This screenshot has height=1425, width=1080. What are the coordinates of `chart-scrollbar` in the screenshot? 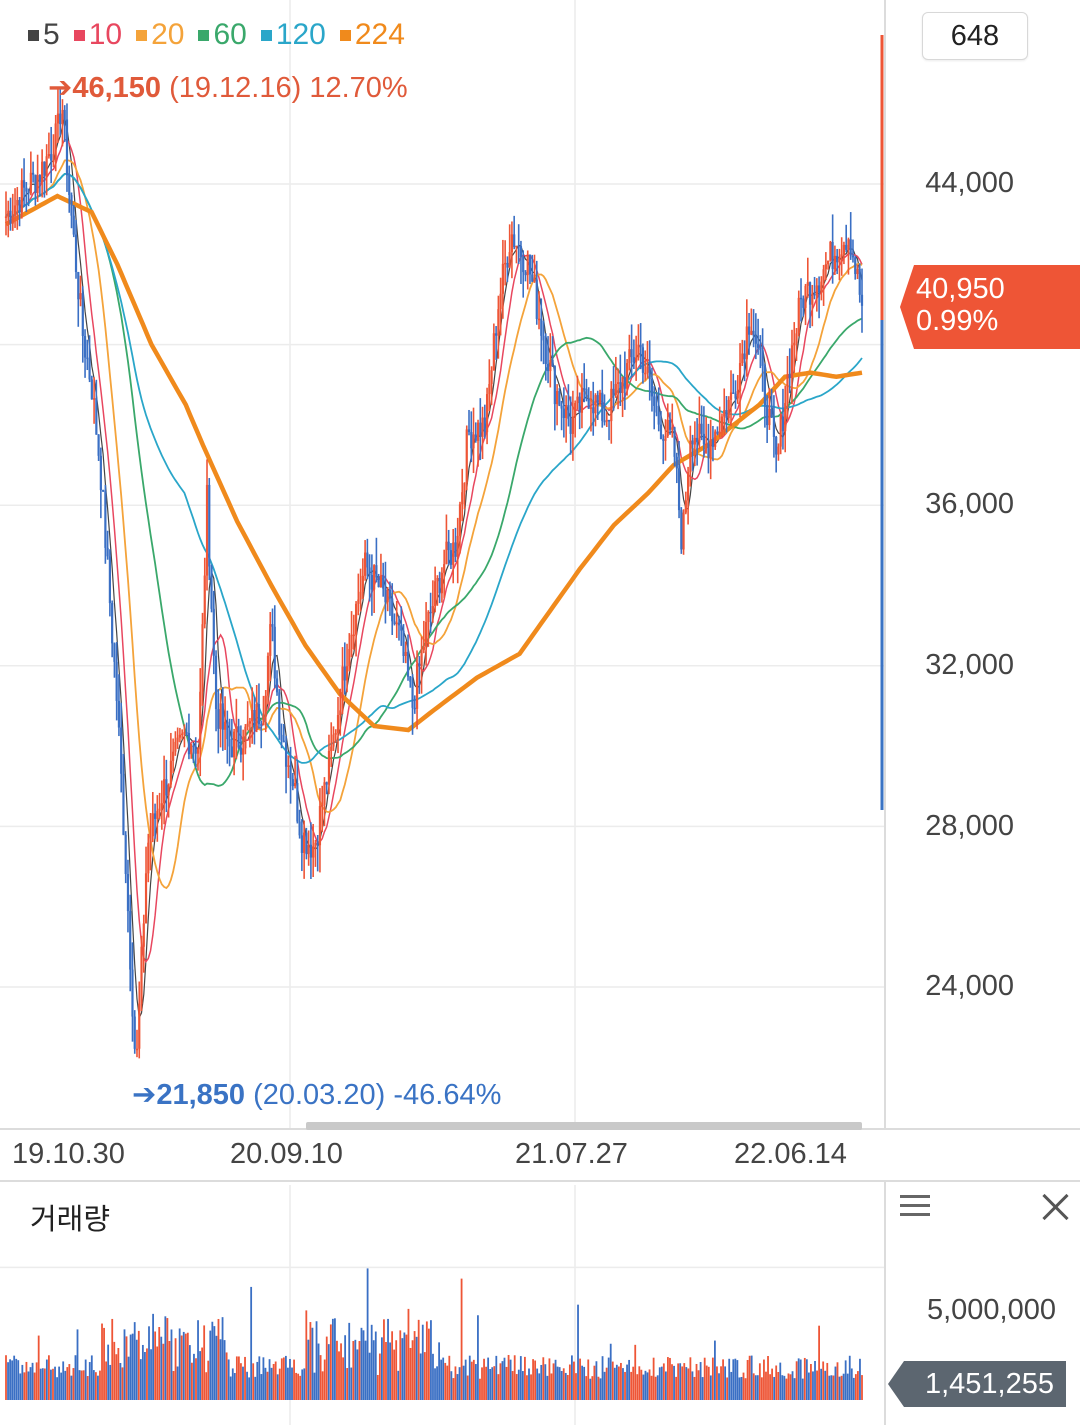 It's located at (584, 1126).